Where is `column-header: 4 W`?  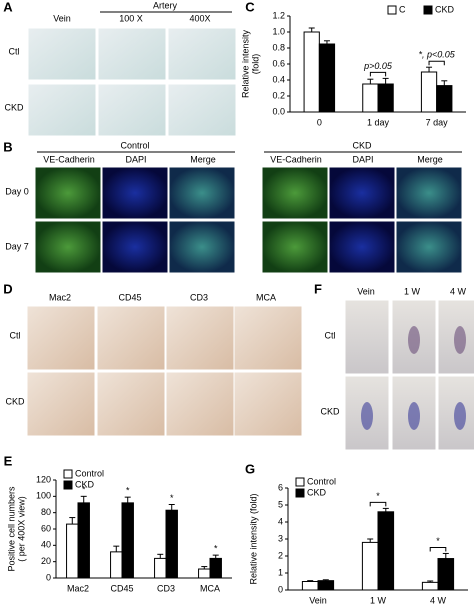 column-header: 4 W is located at coordinates (458, 291).